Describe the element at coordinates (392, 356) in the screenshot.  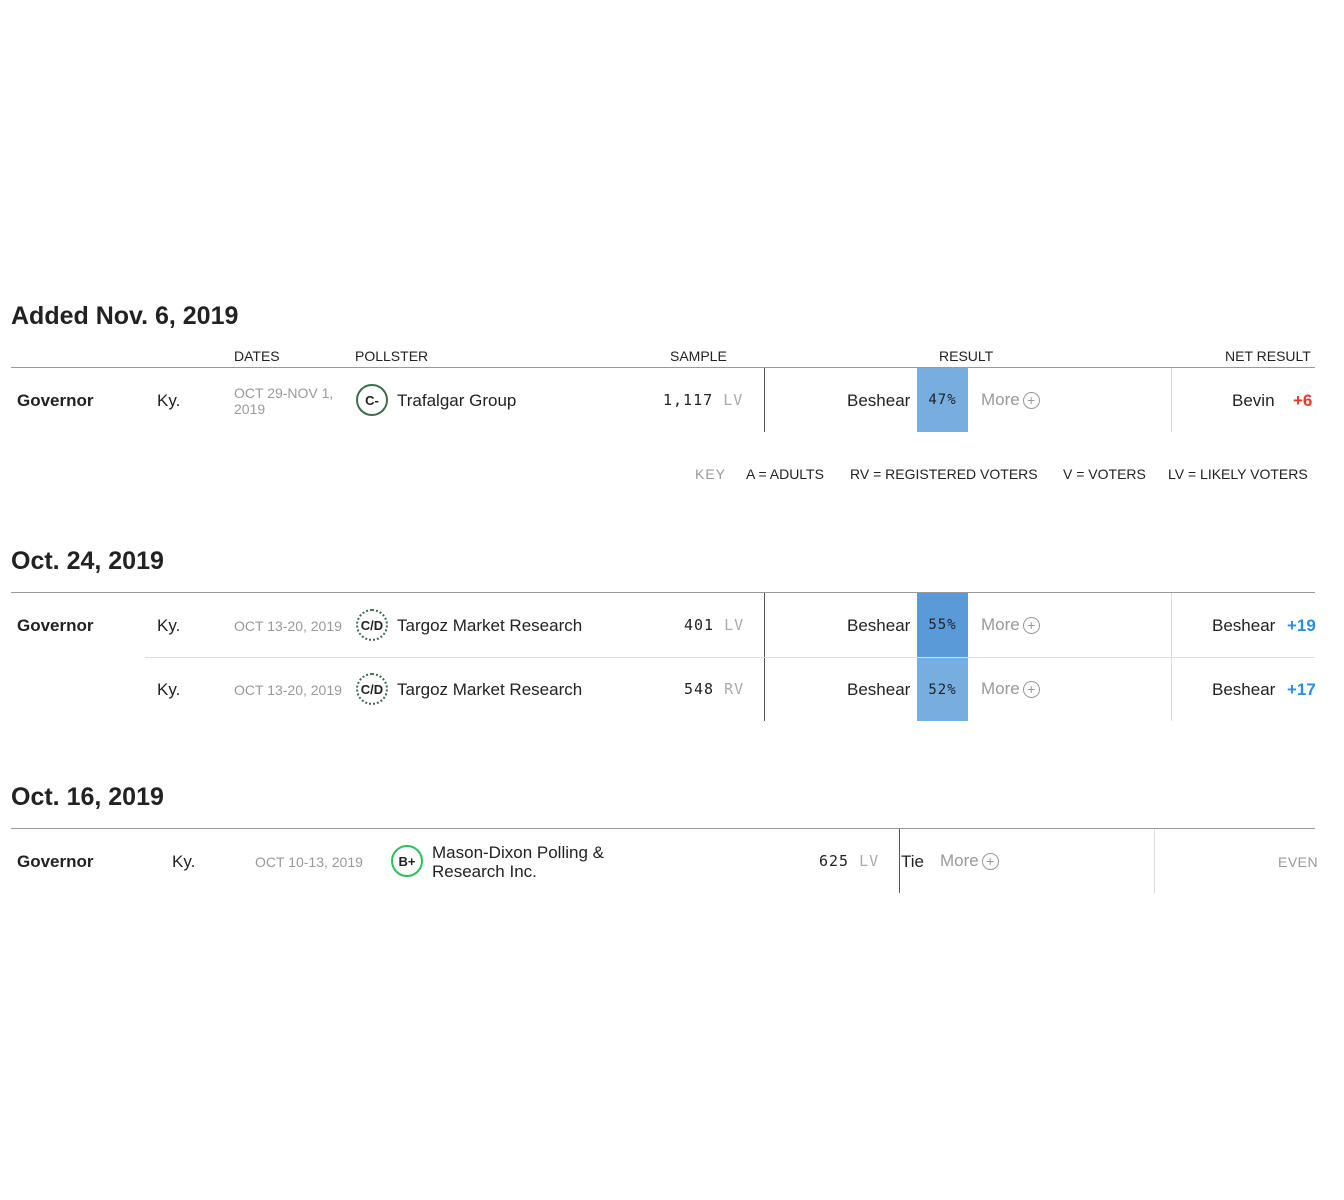
I see `col-header-pollster: POLLSTER` at that location.